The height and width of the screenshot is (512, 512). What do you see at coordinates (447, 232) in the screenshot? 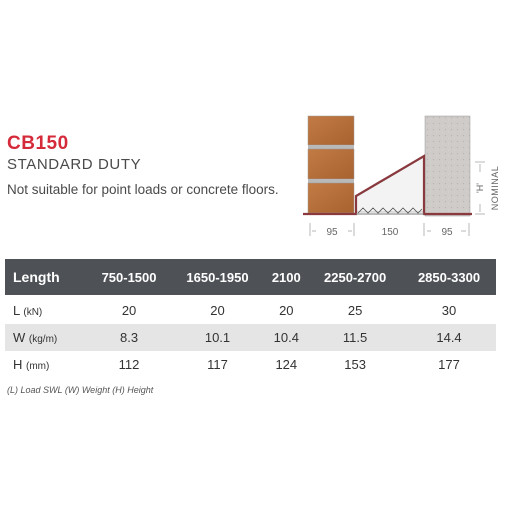
I see `dim-right: 95` at bounding box center [447, 232].